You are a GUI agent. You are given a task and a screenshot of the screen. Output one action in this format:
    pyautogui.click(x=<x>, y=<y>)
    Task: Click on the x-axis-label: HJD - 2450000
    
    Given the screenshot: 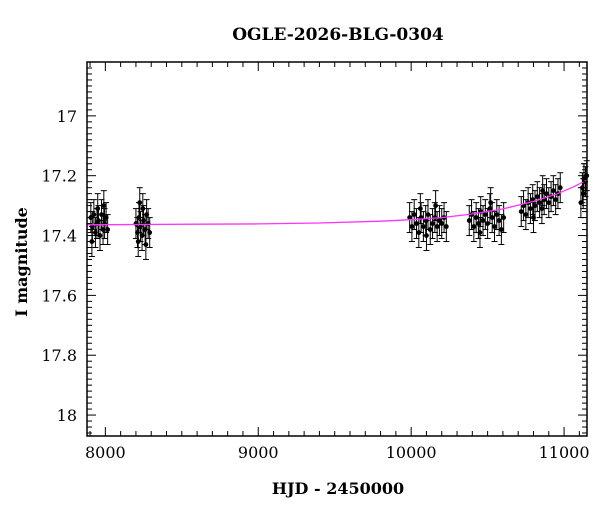 What is the action you would take?
    pyautogui.click(x=338, y=488)
    